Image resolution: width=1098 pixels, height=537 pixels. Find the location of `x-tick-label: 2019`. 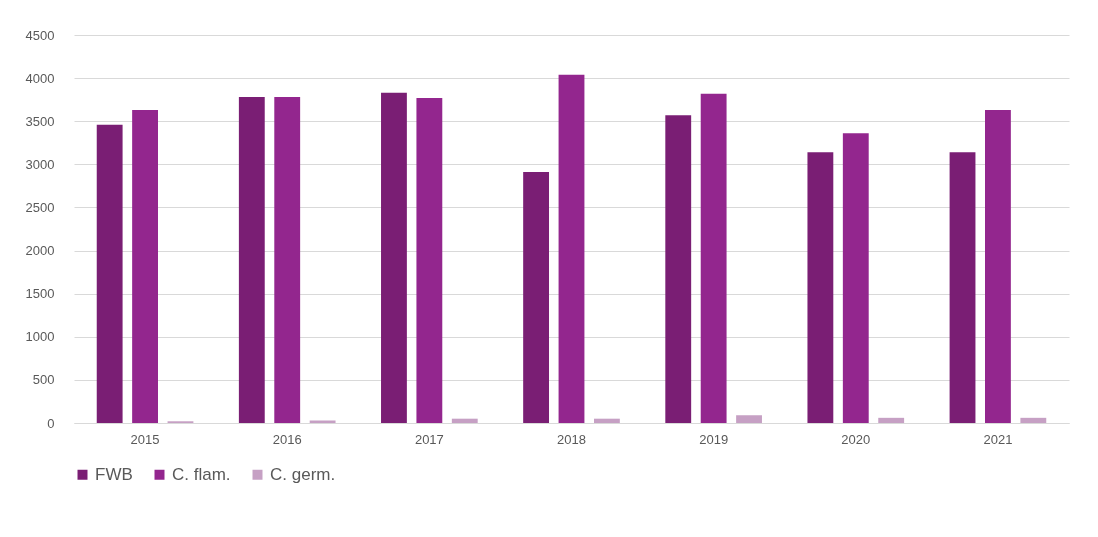

x-tick-label: 2019 is located at coordinates (714, 439).